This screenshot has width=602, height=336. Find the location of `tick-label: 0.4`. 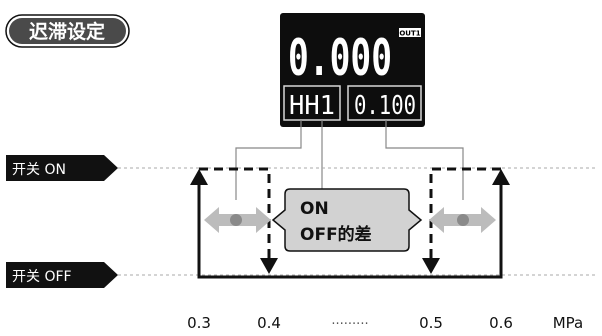

tick-label: 0.4 is located at coordinates (269, 323).